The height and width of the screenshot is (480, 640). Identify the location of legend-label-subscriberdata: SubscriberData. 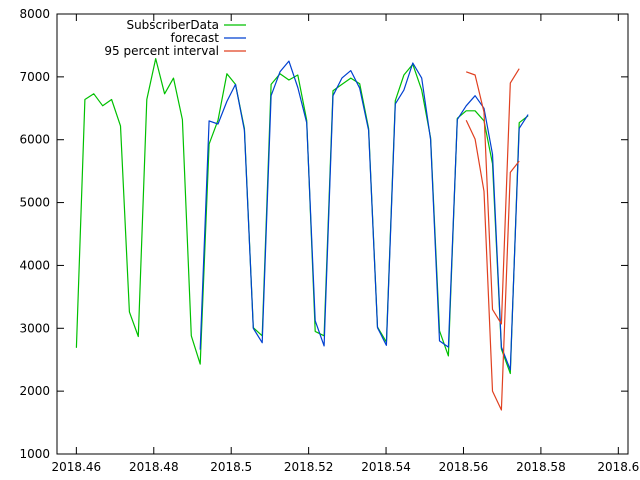
(172, 25).